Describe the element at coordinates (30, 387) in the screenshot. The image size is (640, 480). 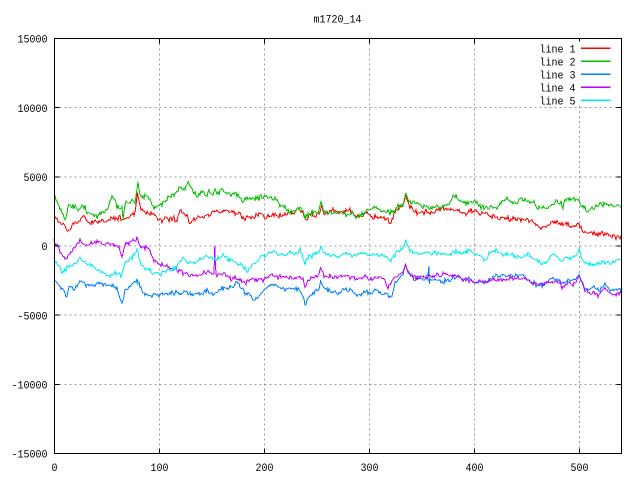
I see `svg-text: -10000` at that location.